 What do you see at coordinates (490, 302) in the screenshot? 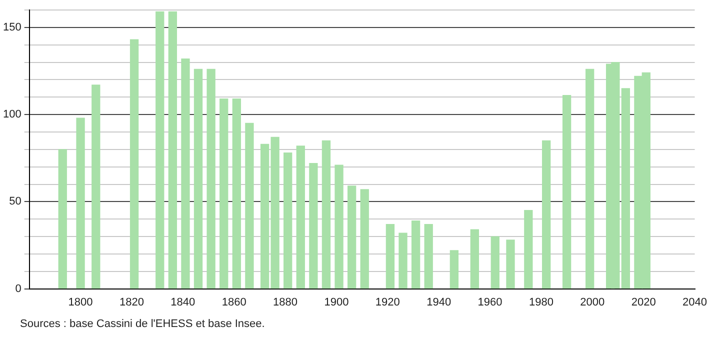
I see `x-tick-label: 1960` at bounding box center [490, 302].